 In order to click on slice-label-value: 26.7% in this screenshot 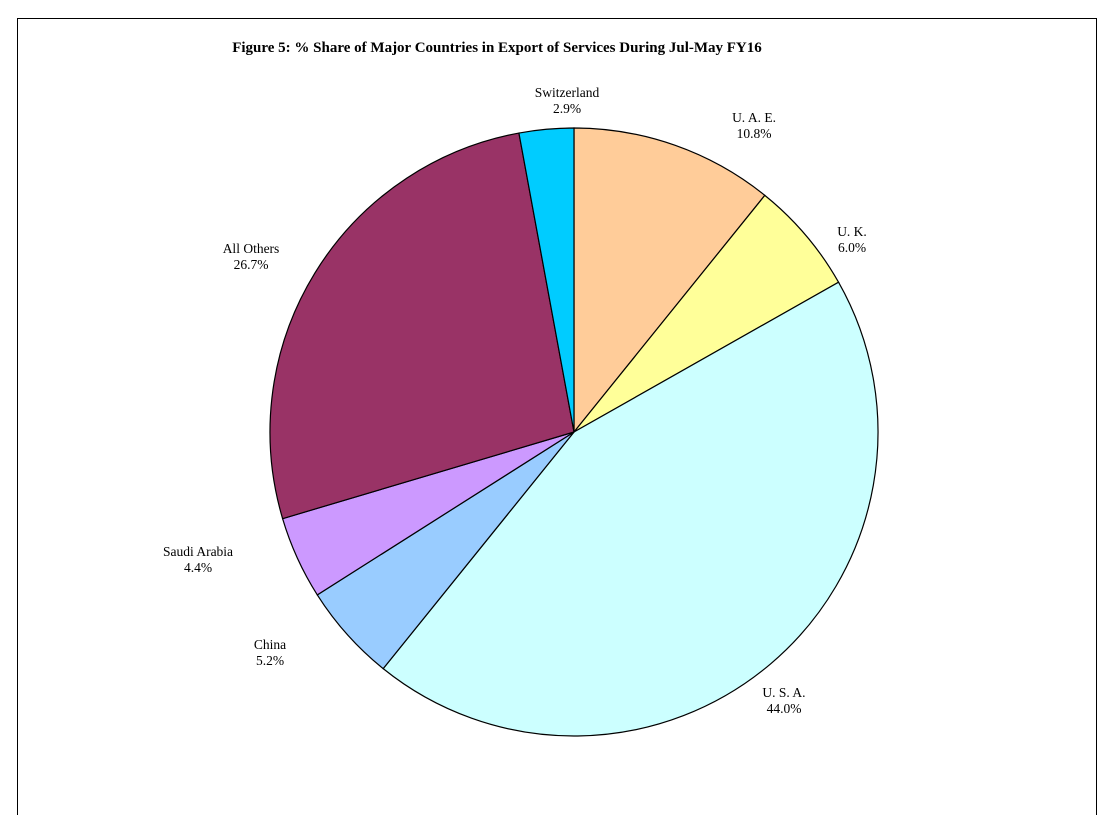, I will do `click(251, 264)`.